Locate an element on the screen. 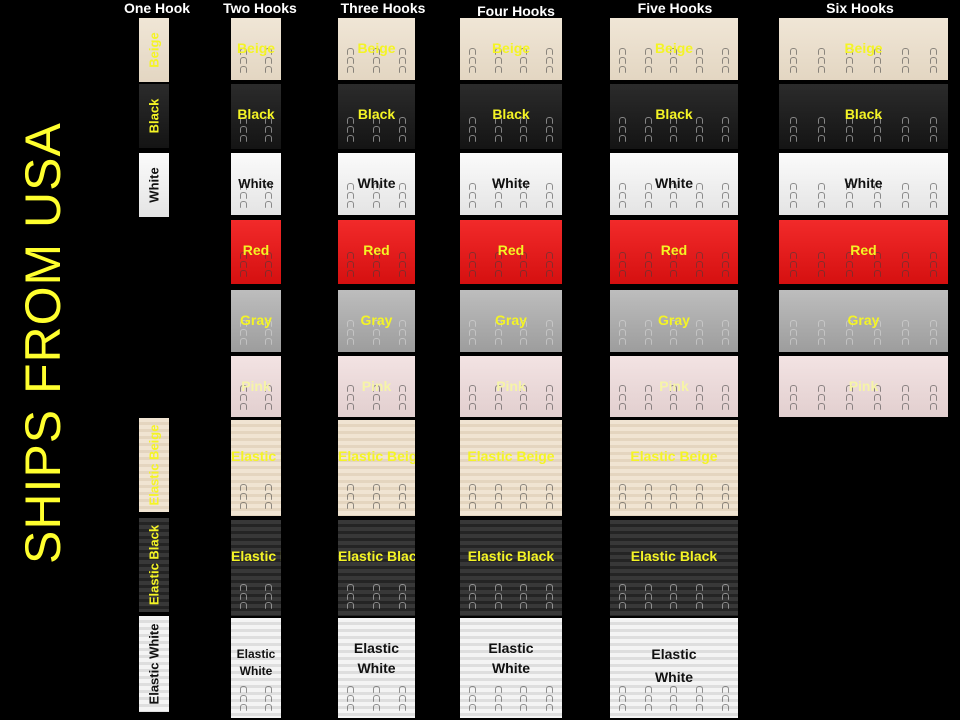 This screenshot has width=960, height=720. swatch-1-hook-elastic-white: Elastic White is located at coordinates (154, 664).